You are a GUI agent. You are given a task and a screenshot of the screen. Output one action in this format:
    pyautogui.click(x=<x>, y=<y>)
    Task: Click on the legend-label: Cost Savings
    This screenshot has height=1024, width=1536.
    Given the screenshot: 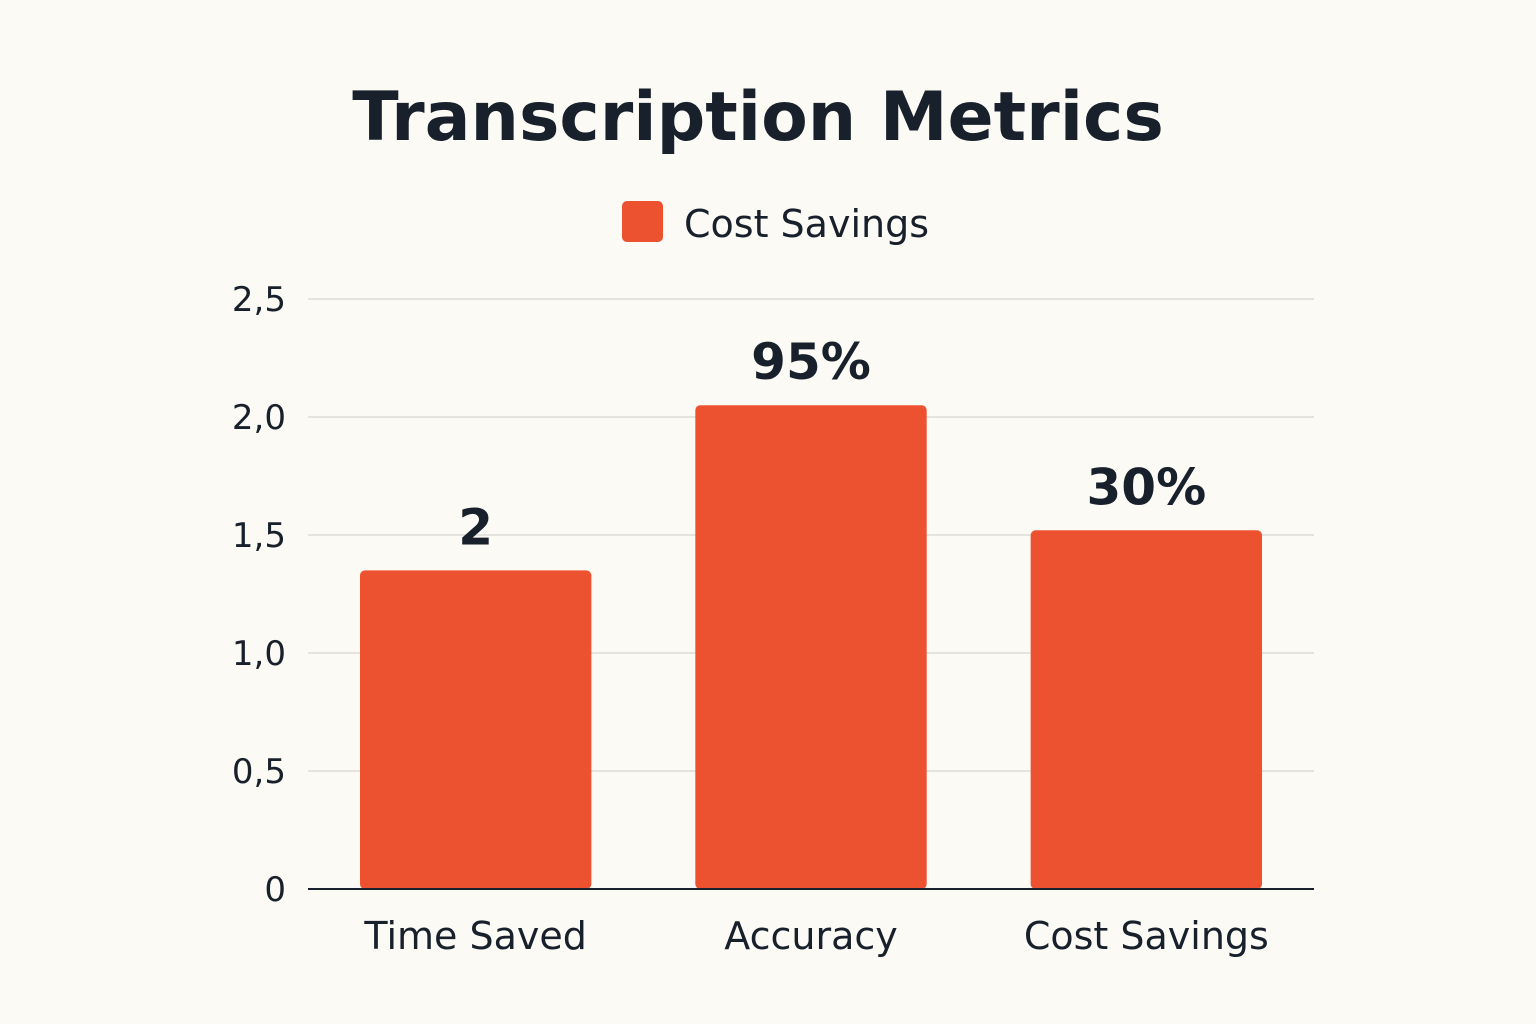 What is the action you would take?
    pyautogui.click(x=806, y=224)
    